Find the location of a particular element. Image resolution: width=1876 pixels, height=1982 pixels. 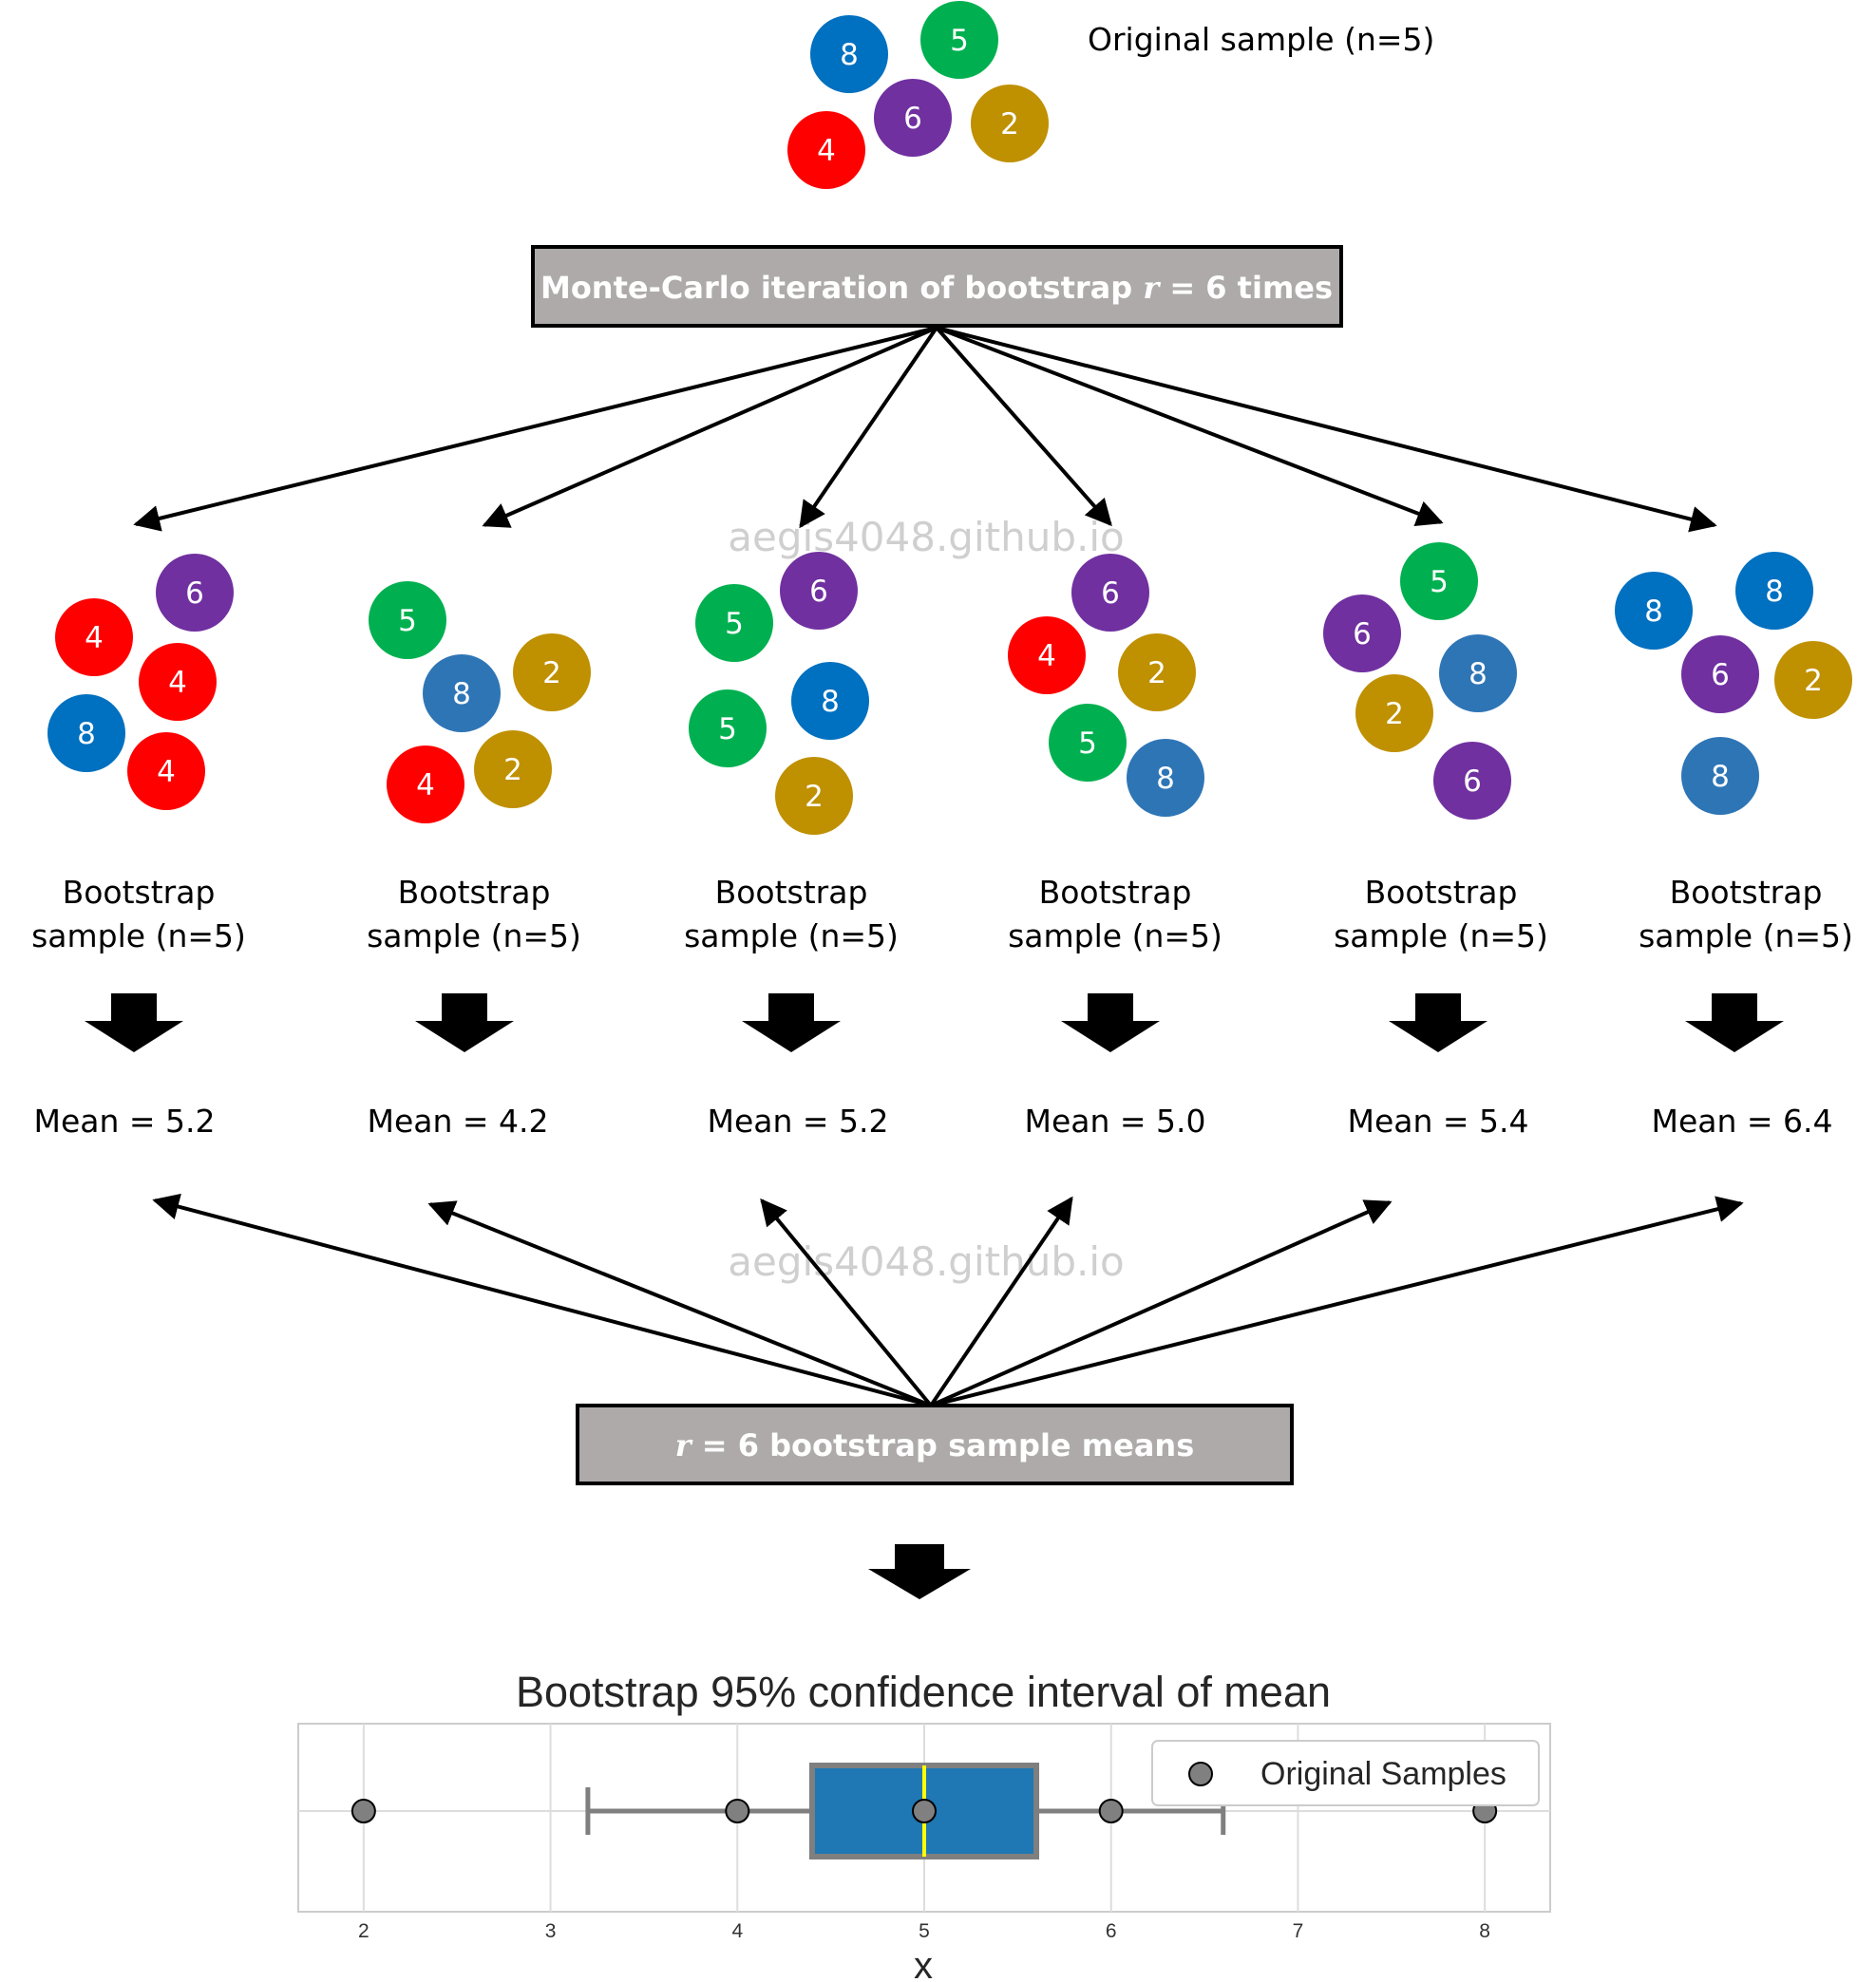

watermark-bottom: aegis4048.github.io is located at coordinates (926, 1261).